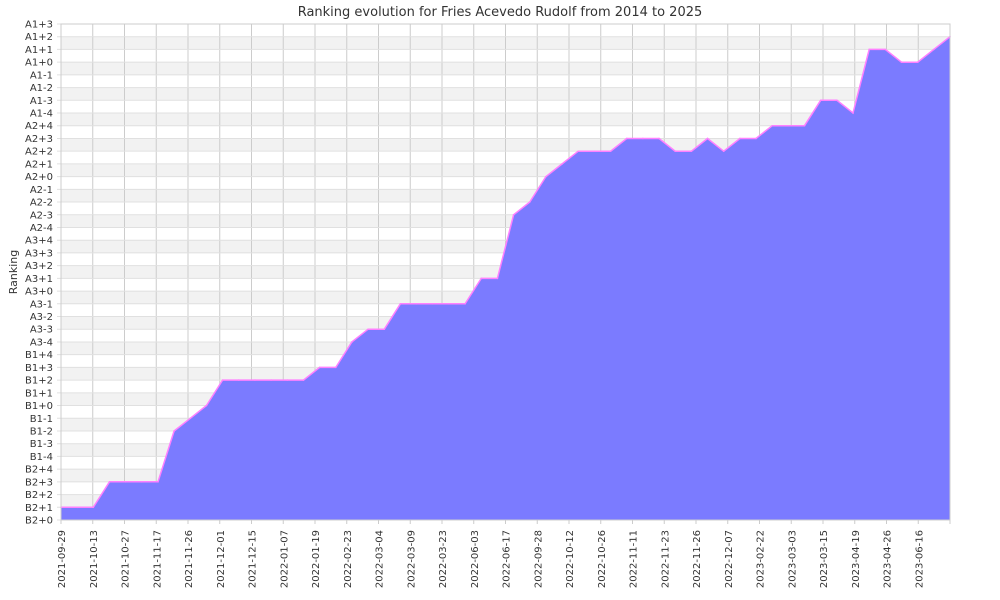 The width and height of the screenshot is (1000, 600). What do you see at coordinates (475, 559) in the screenshot?
I see `x-tick-label: 2022-06-03` at bounding box center [475, 559].